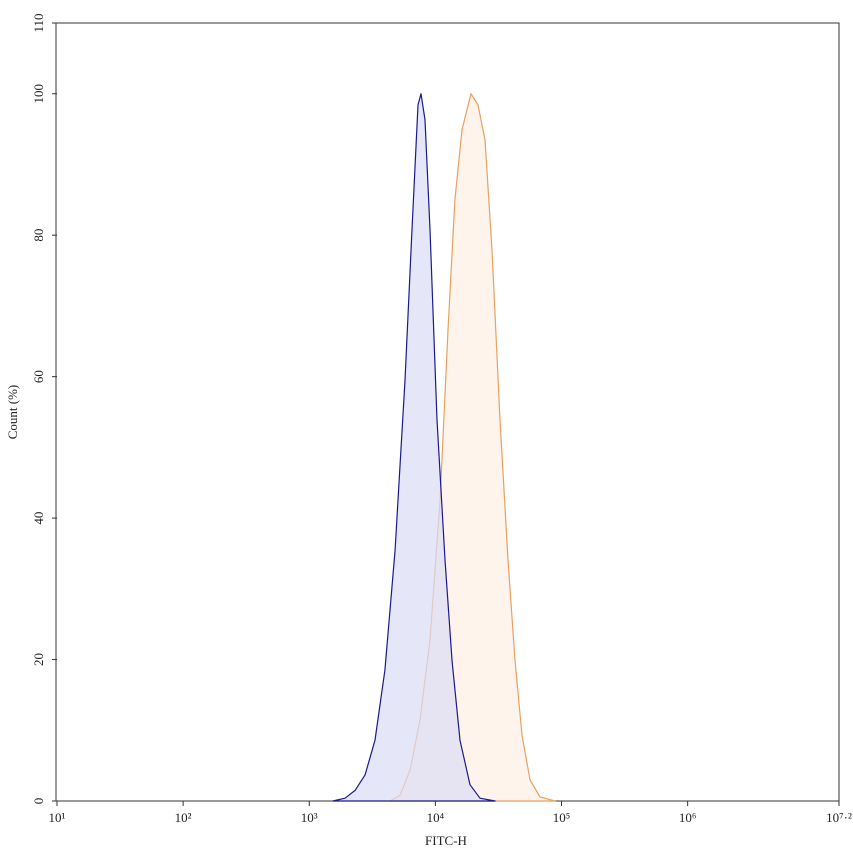  Describe the element at coordinates (38, 518) in the screenshot. I see `y-tick-label: 40` at that location.